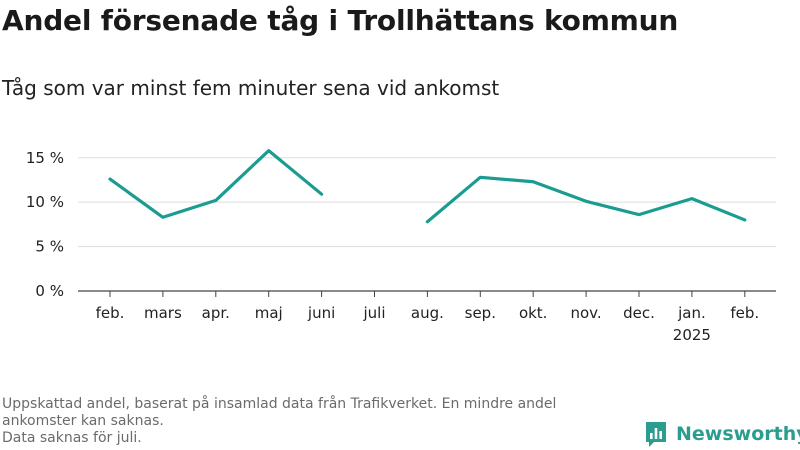 This screenshot has width=800, height=450. I want to click on x-tick-label: jan., so click(691, 313).